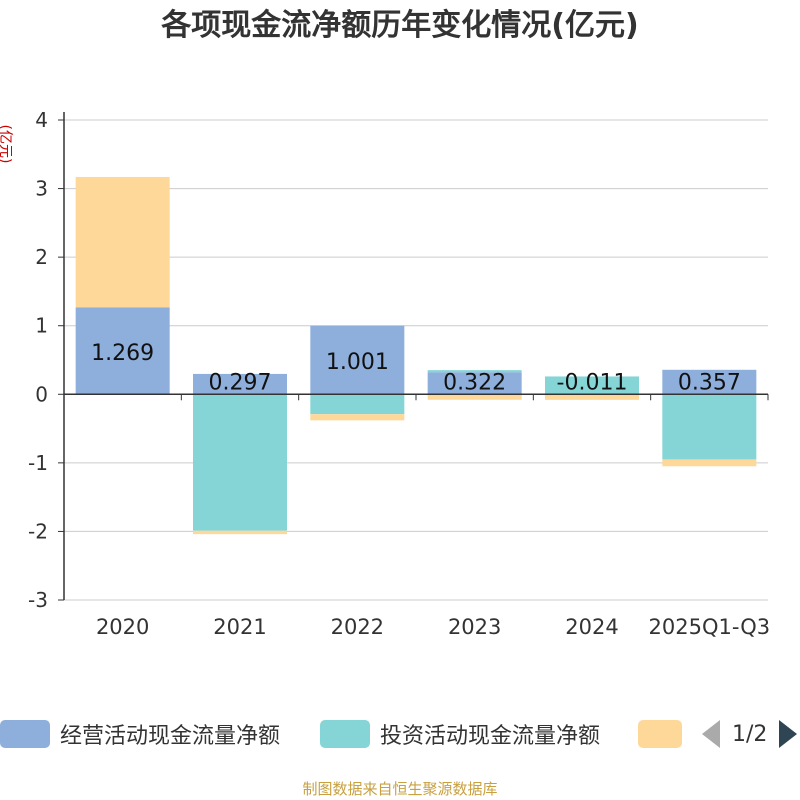  What do you see at coordinates (709, 427) in the screenshot?
I see `bar-s2-2025Q1-Q3` at bounding box center [709, 427].